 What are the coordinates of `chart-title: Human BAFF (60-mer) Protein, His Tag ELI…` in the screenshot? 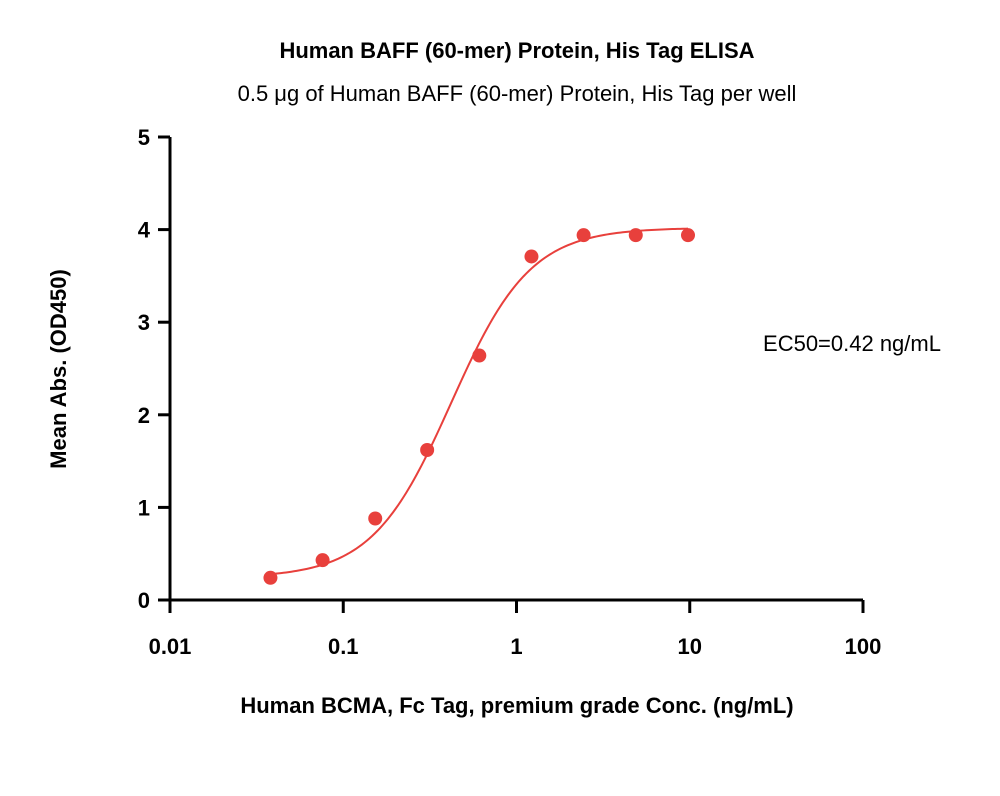 It's located at (516, 50).